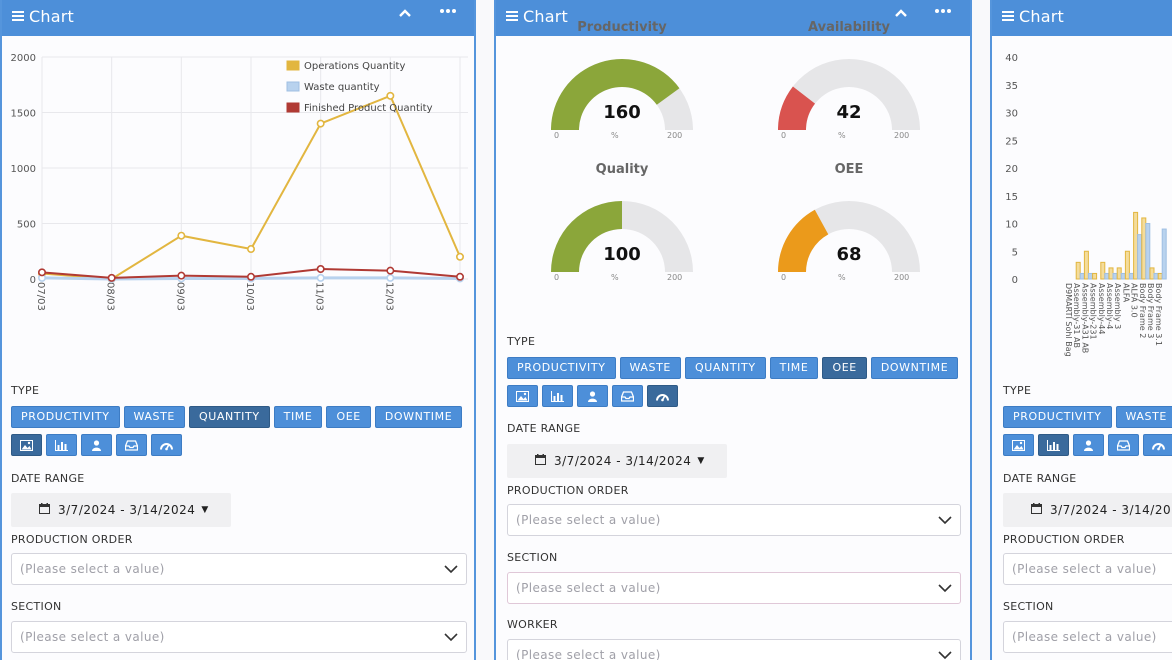 The image size is (1172, 660). Describe the element at coordinates (734, 649) in the screenshot. I see `worker-select: (Please select a value)` at that location.